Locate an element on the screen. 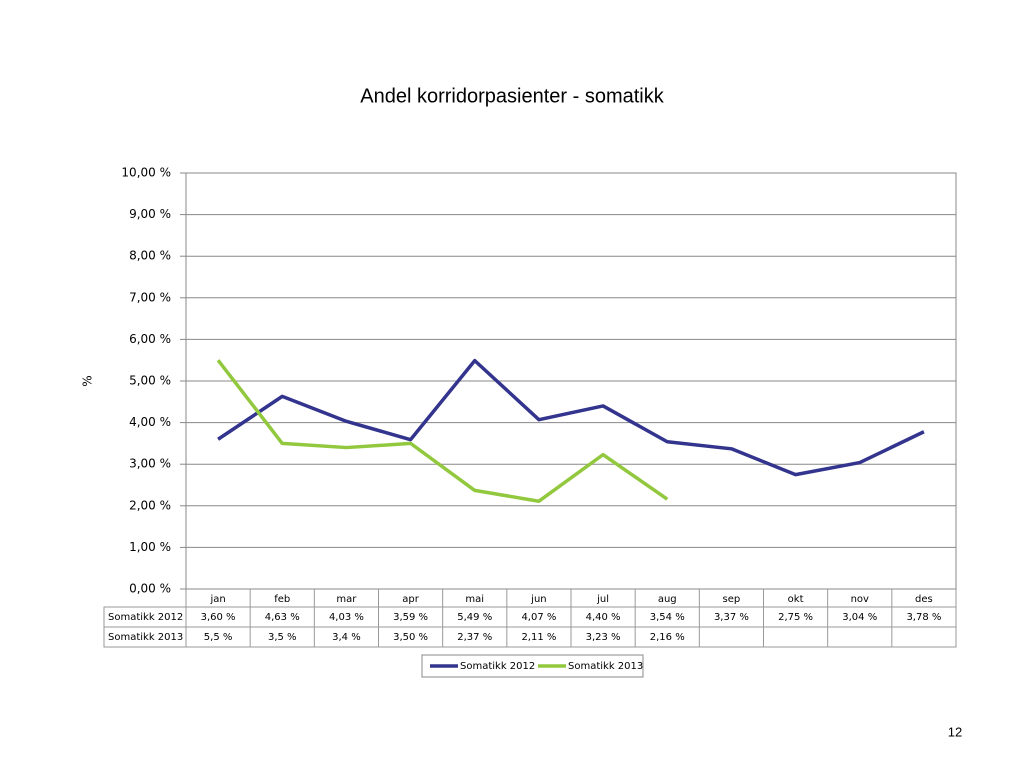 Image resolution: width=1024 pixels, height=768 pixels. x-tick-label: jul is located at coordinates (602, 599).